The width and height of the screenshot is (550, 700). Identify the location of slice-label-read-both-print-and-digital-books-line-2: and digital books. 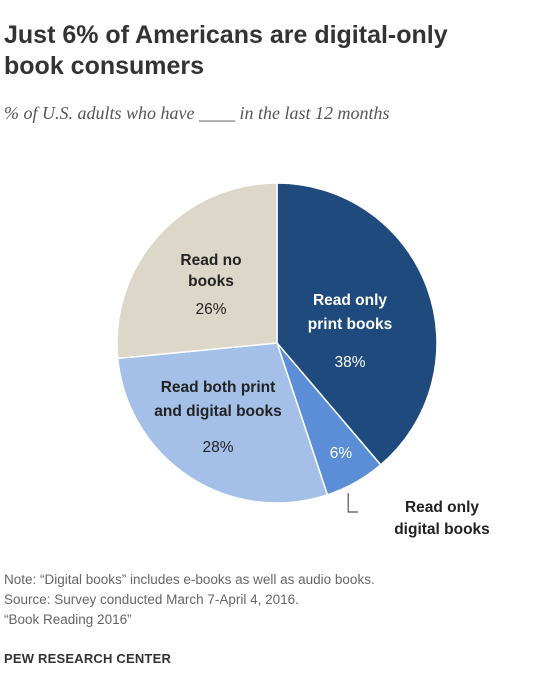
(217, 411).